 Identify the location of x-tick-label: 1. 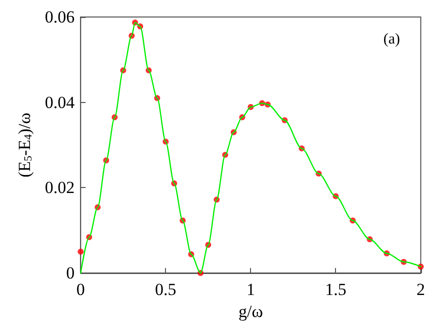
(250, 289).